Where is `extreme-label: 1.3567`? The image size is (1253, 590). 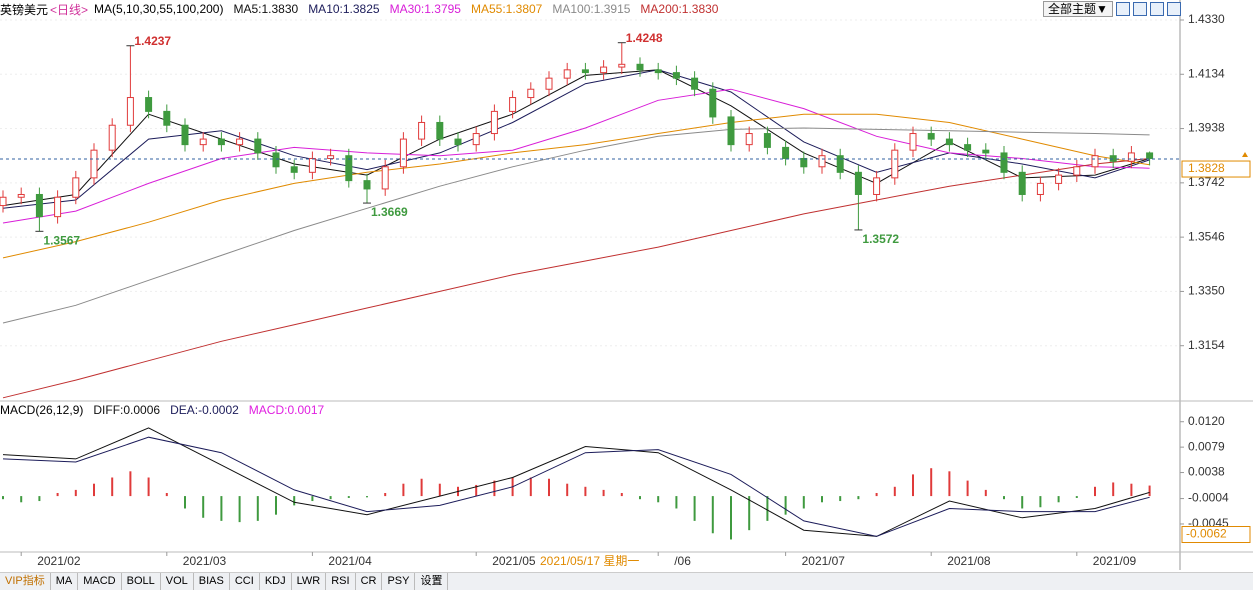
extreme-label: 1.3567 is located at coordinates (61, 240).